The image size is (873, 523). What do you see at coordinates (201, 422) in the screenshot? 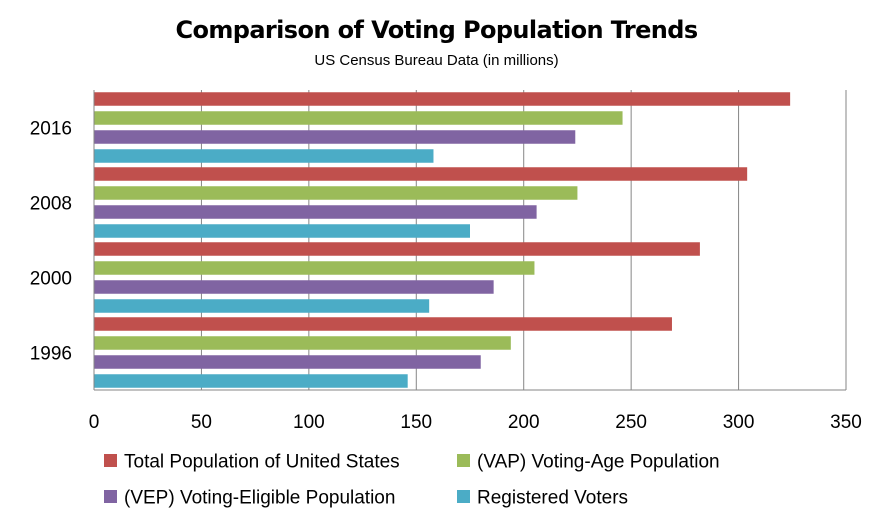
I see `x-tick-label: 50` at bounding box center [201, 422].